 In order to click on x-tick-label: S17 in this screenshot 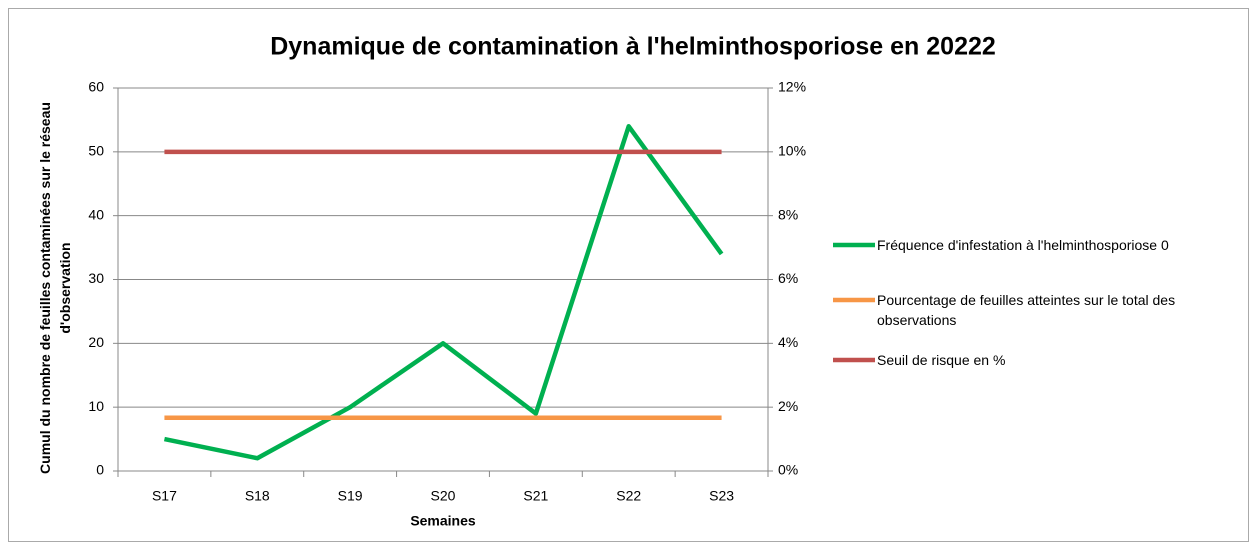, I will do `click(164, 496)`.